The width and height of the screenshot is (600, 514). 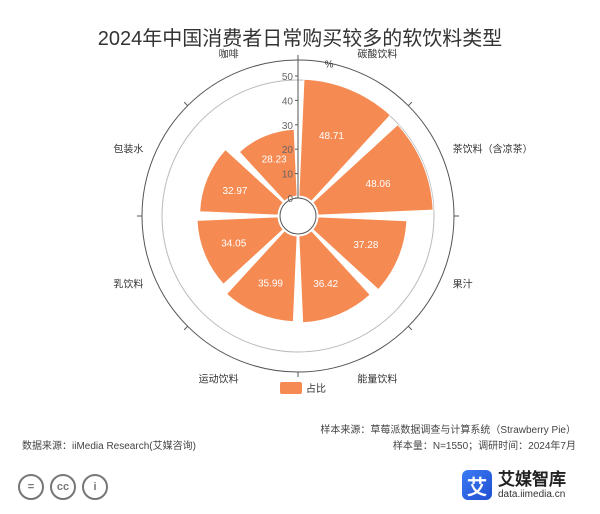 What do you see at coordinates (477, 485) in the screenshot?
I see `brand-logo-icon: 艾` at bounding box center [477, 485].